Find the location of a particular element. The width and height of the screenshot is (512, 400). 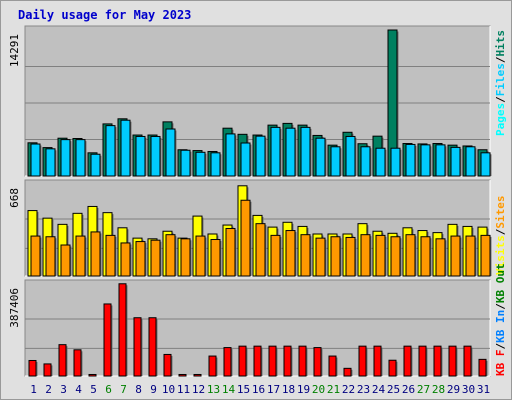

x-tick-label: 20 is located at coordinates (318, 389).